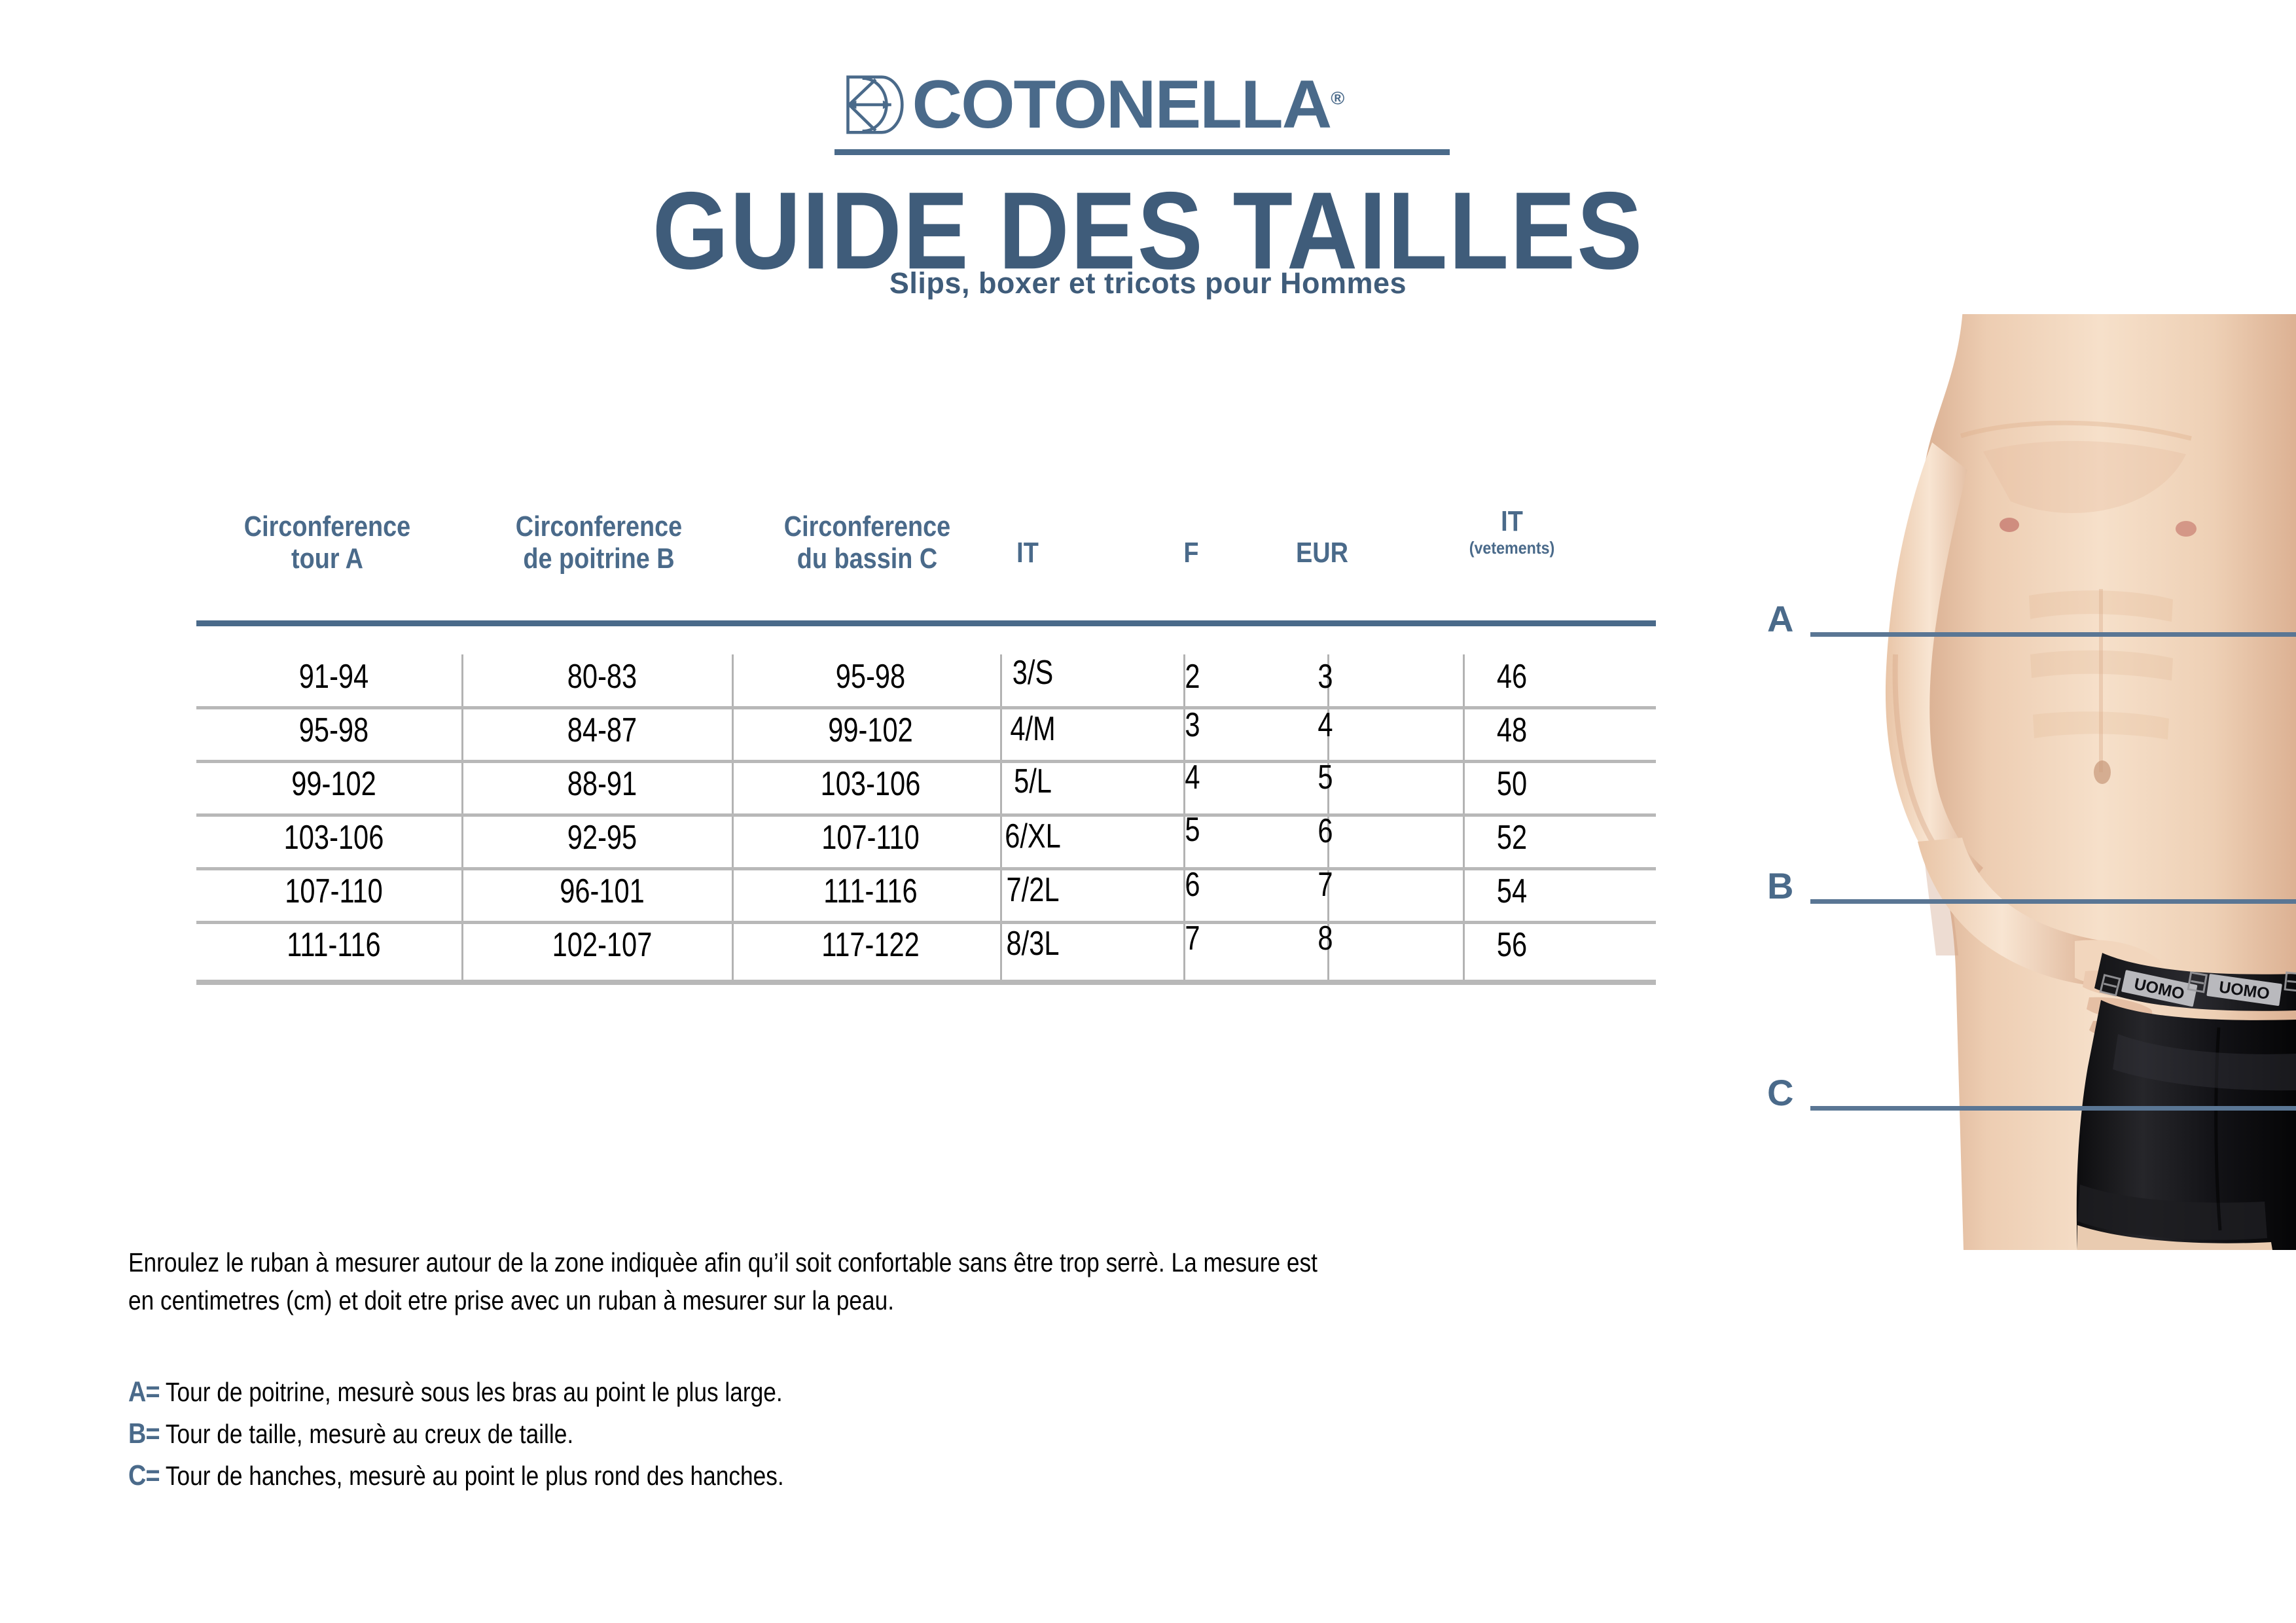  Describe the element at coordinates (327, 559) in the screenshot. I see `col-header-line2: tour A` at that location.